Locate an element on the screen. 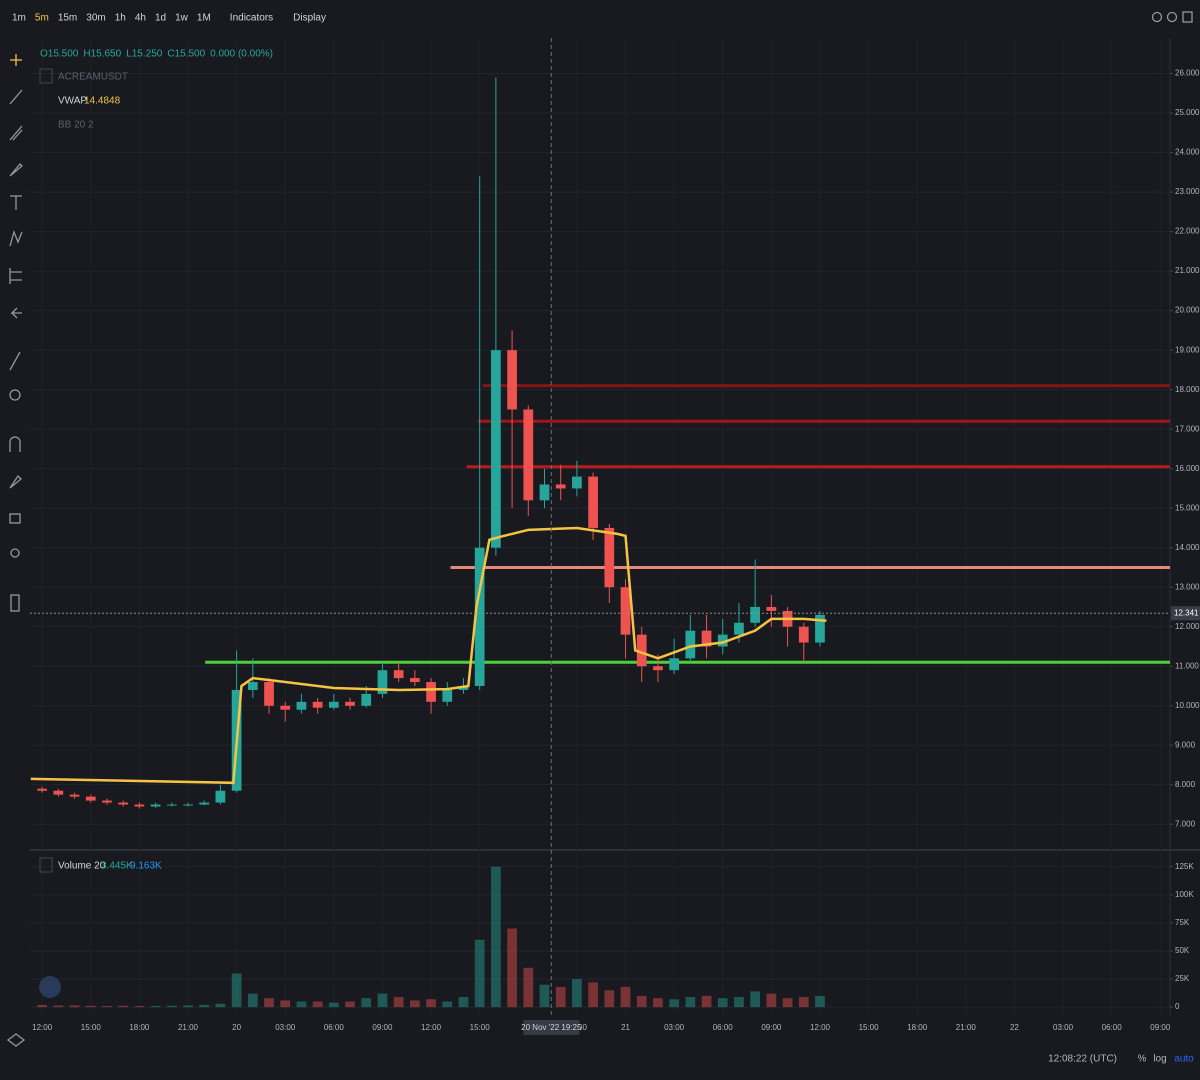  interval-button: 30m is located at coordinates (95, 18).